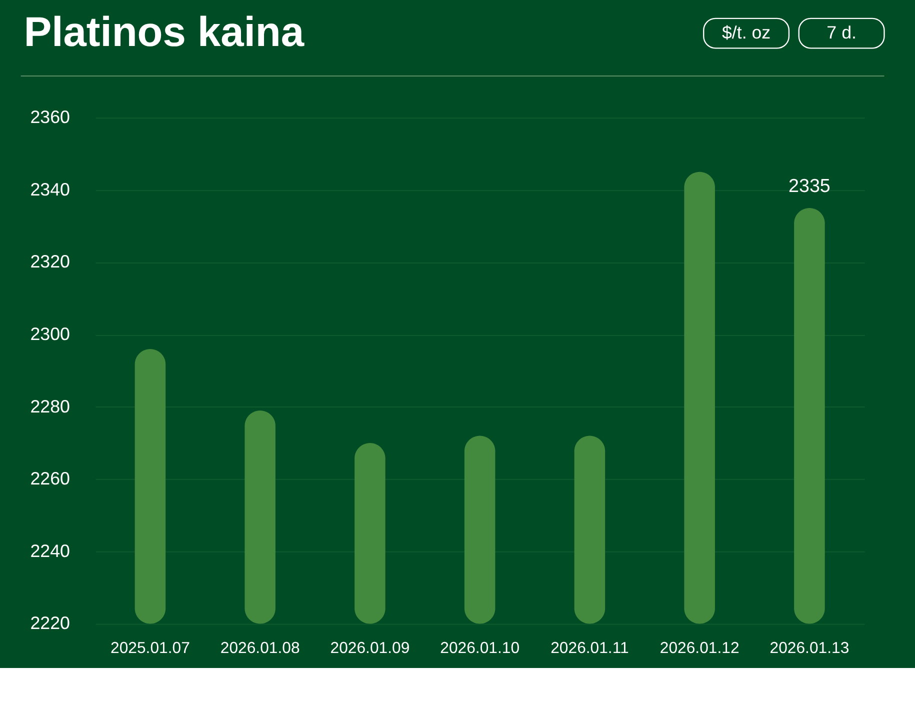  Describe the element at coordinates (589, 649) in the screenshot. I see `x-tick-label: 2026.01.11` at that location.